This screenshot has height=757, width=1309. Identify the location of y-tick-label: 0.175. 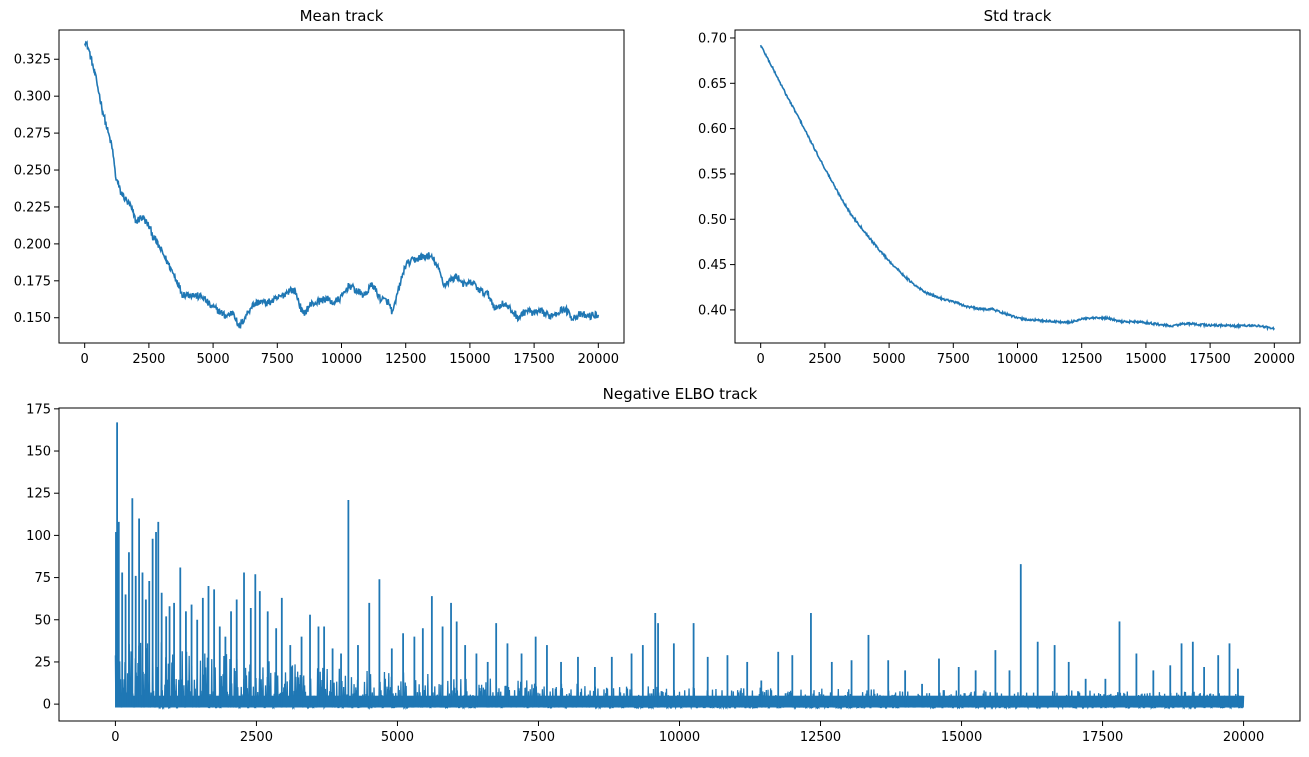
(32, 281).